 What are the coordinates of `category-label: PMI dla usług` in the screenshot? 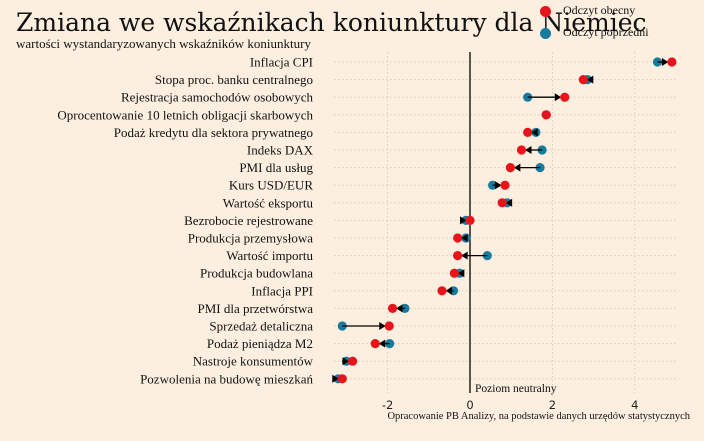 It's located at (276, 167).